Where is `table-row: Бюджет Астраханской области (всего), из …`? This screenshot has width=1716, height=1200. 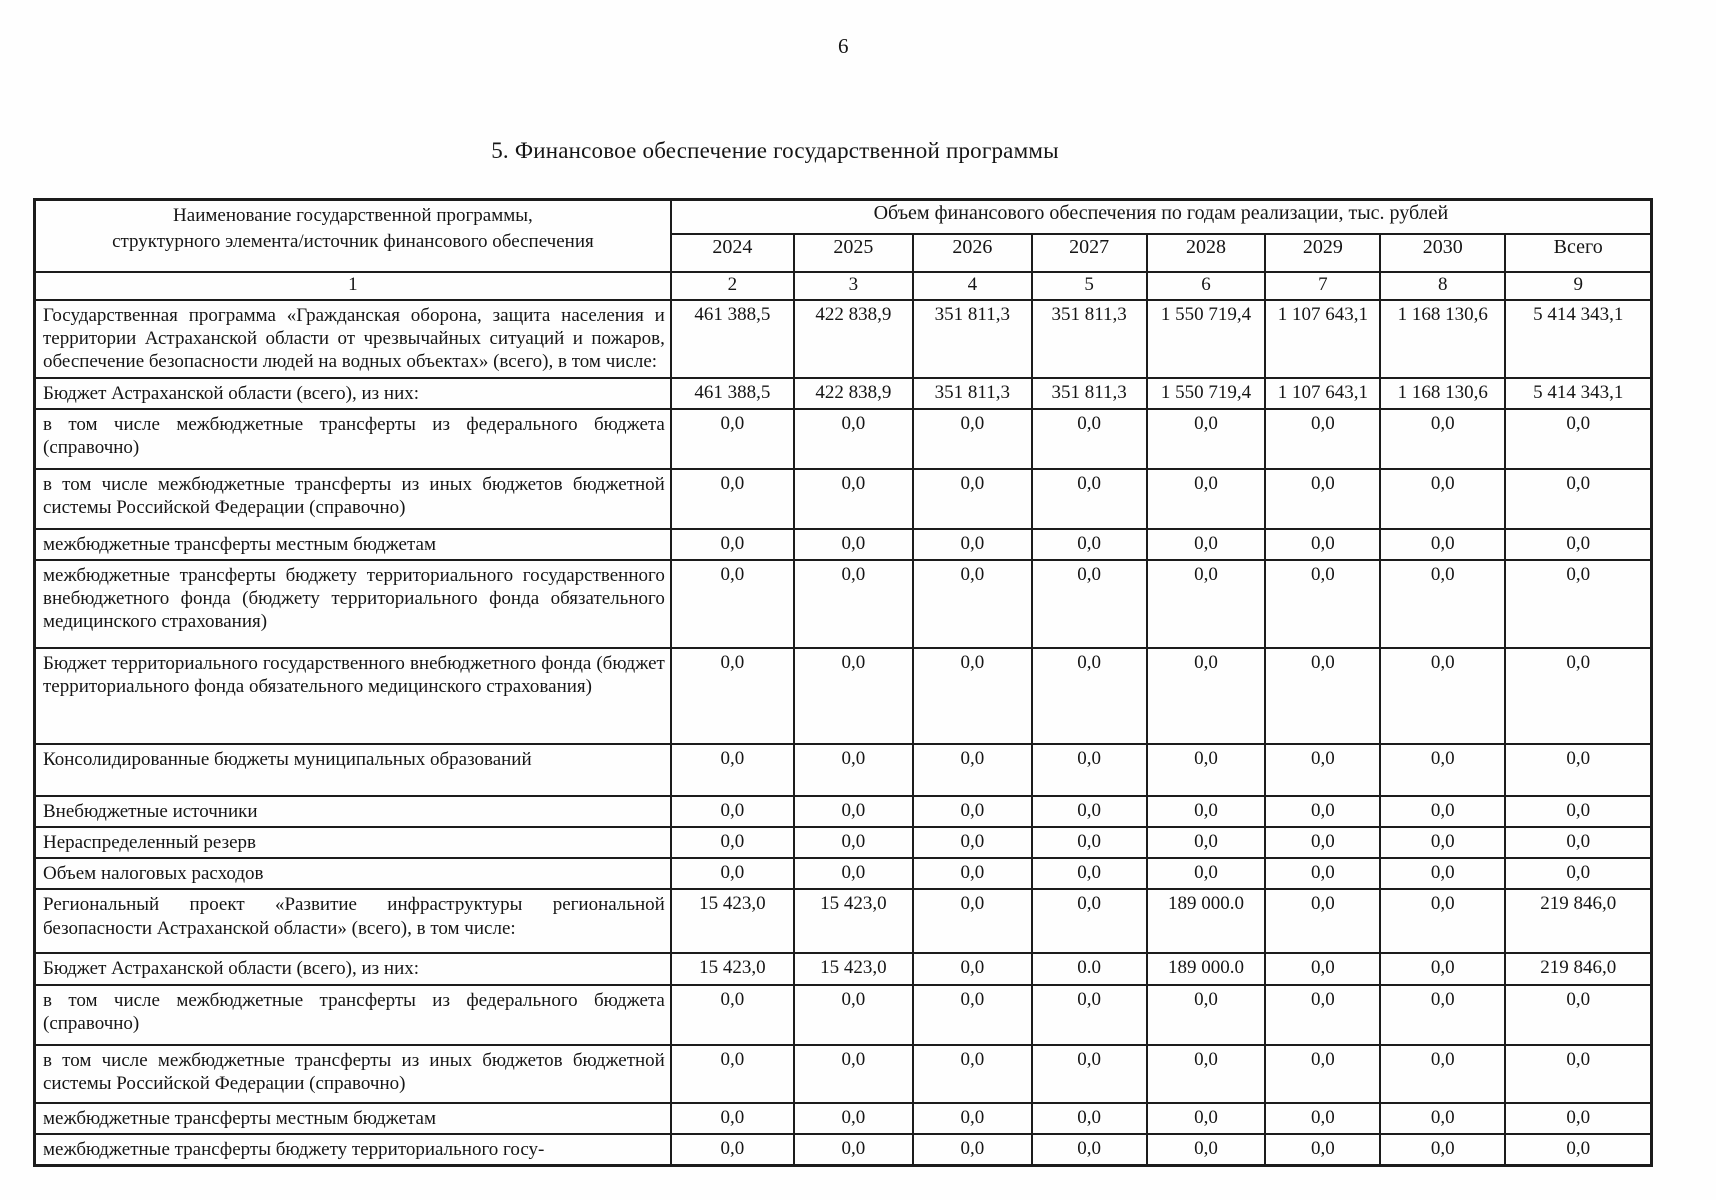
table-row: Бюджет Астраханской области (всего), из … is located at coordinates (843, 393).